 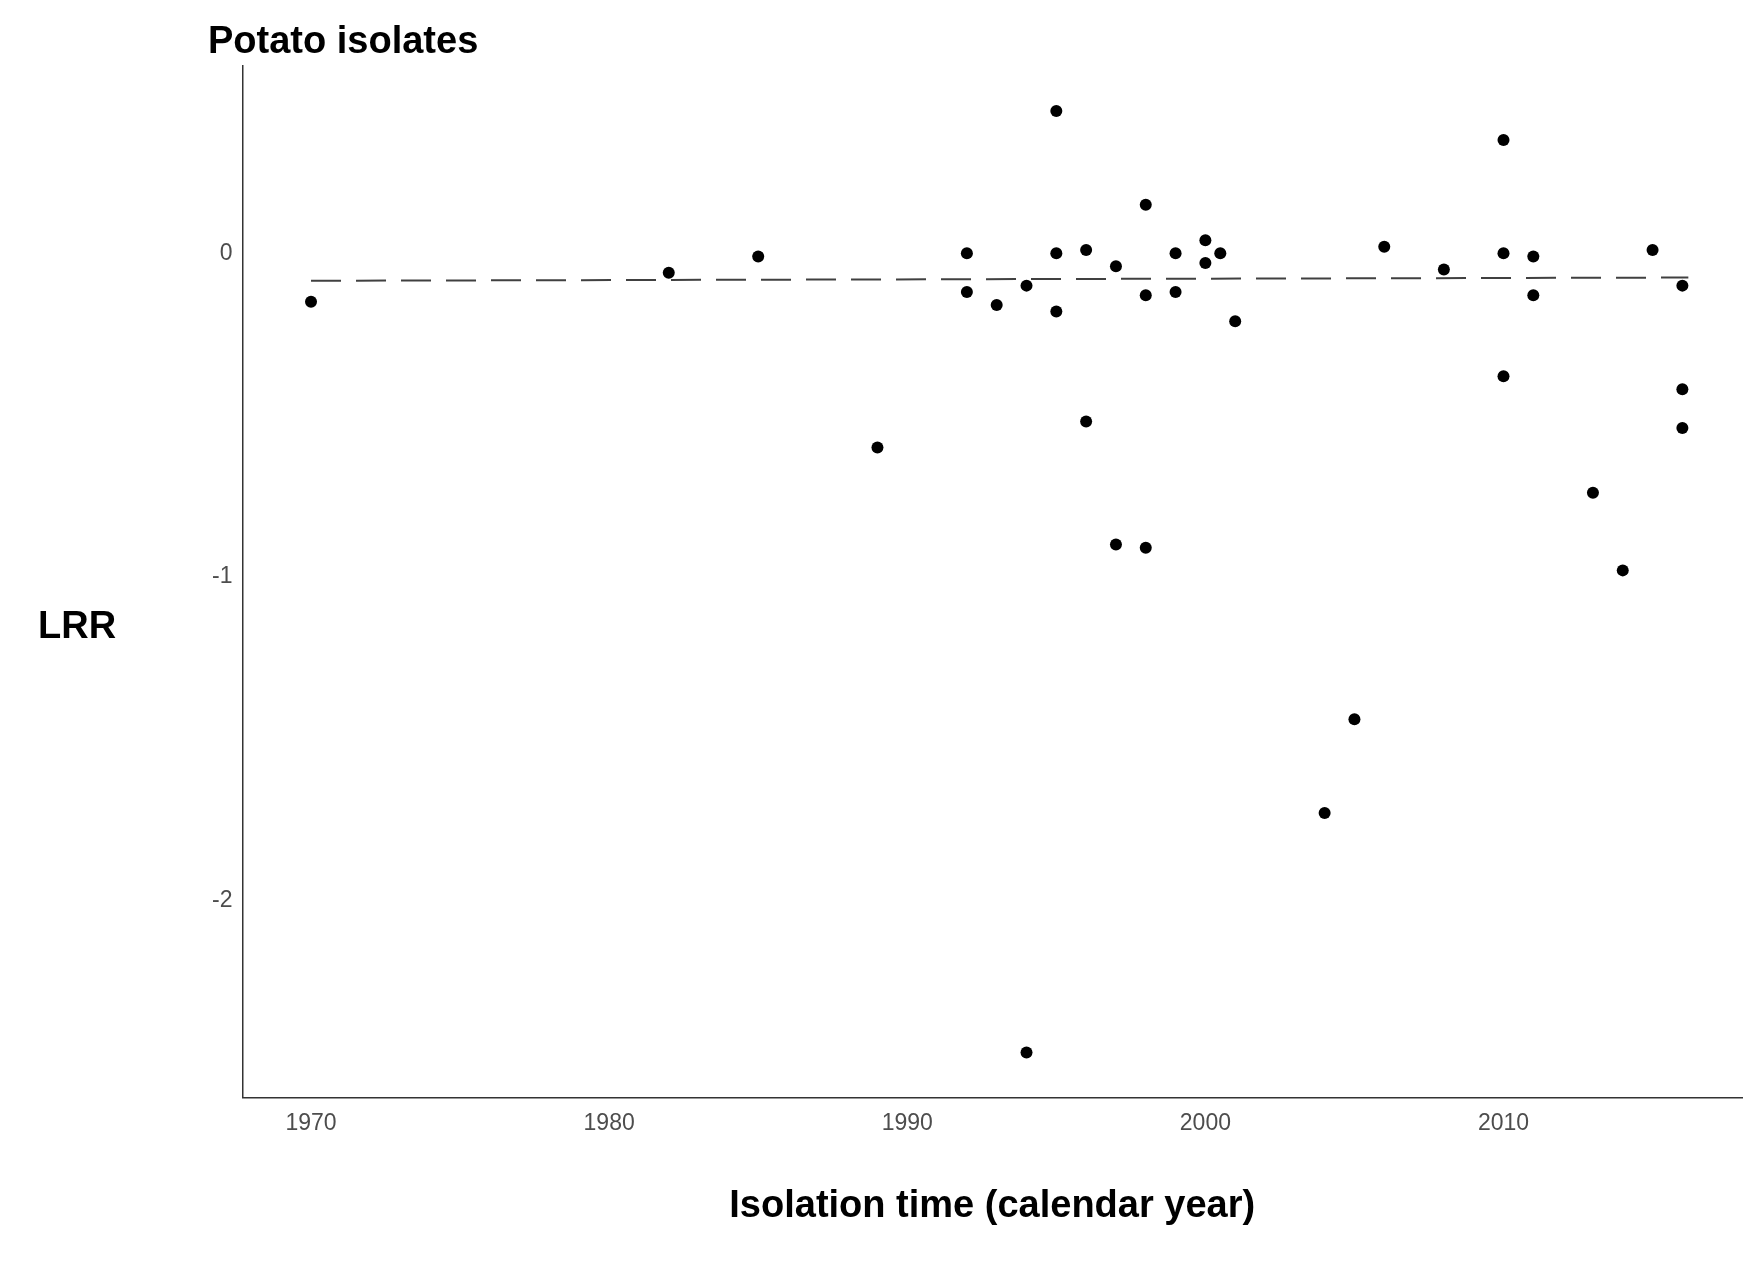 I want to click on y-axis-title: LRR, so click(x=77, y=625).